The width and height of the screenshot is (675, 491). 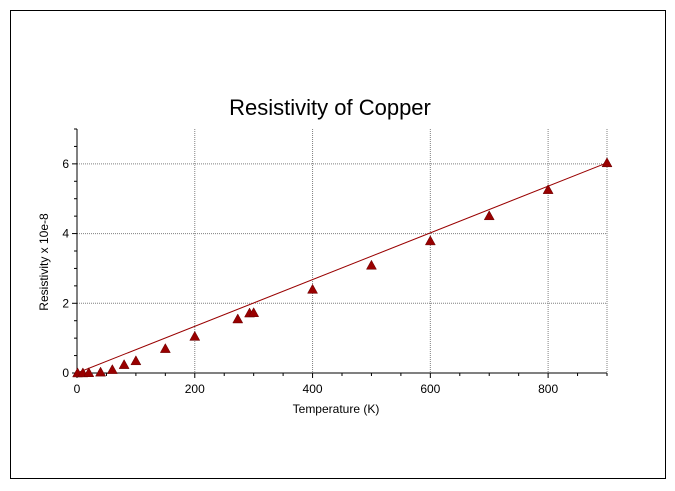 What do you see at coordinates (313, 389) in the screenshot?
I see `x-tick-label: 400` at bounding box center [313, 389].